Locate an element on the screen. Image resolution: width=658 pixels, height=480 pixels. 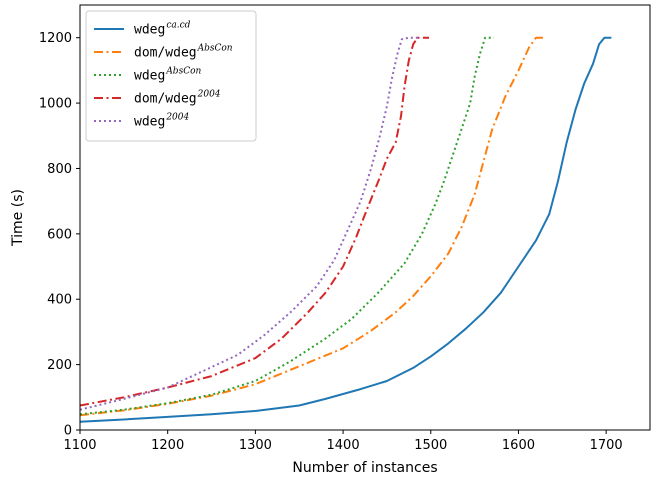
legend-box is located at coordinates (171, 76).